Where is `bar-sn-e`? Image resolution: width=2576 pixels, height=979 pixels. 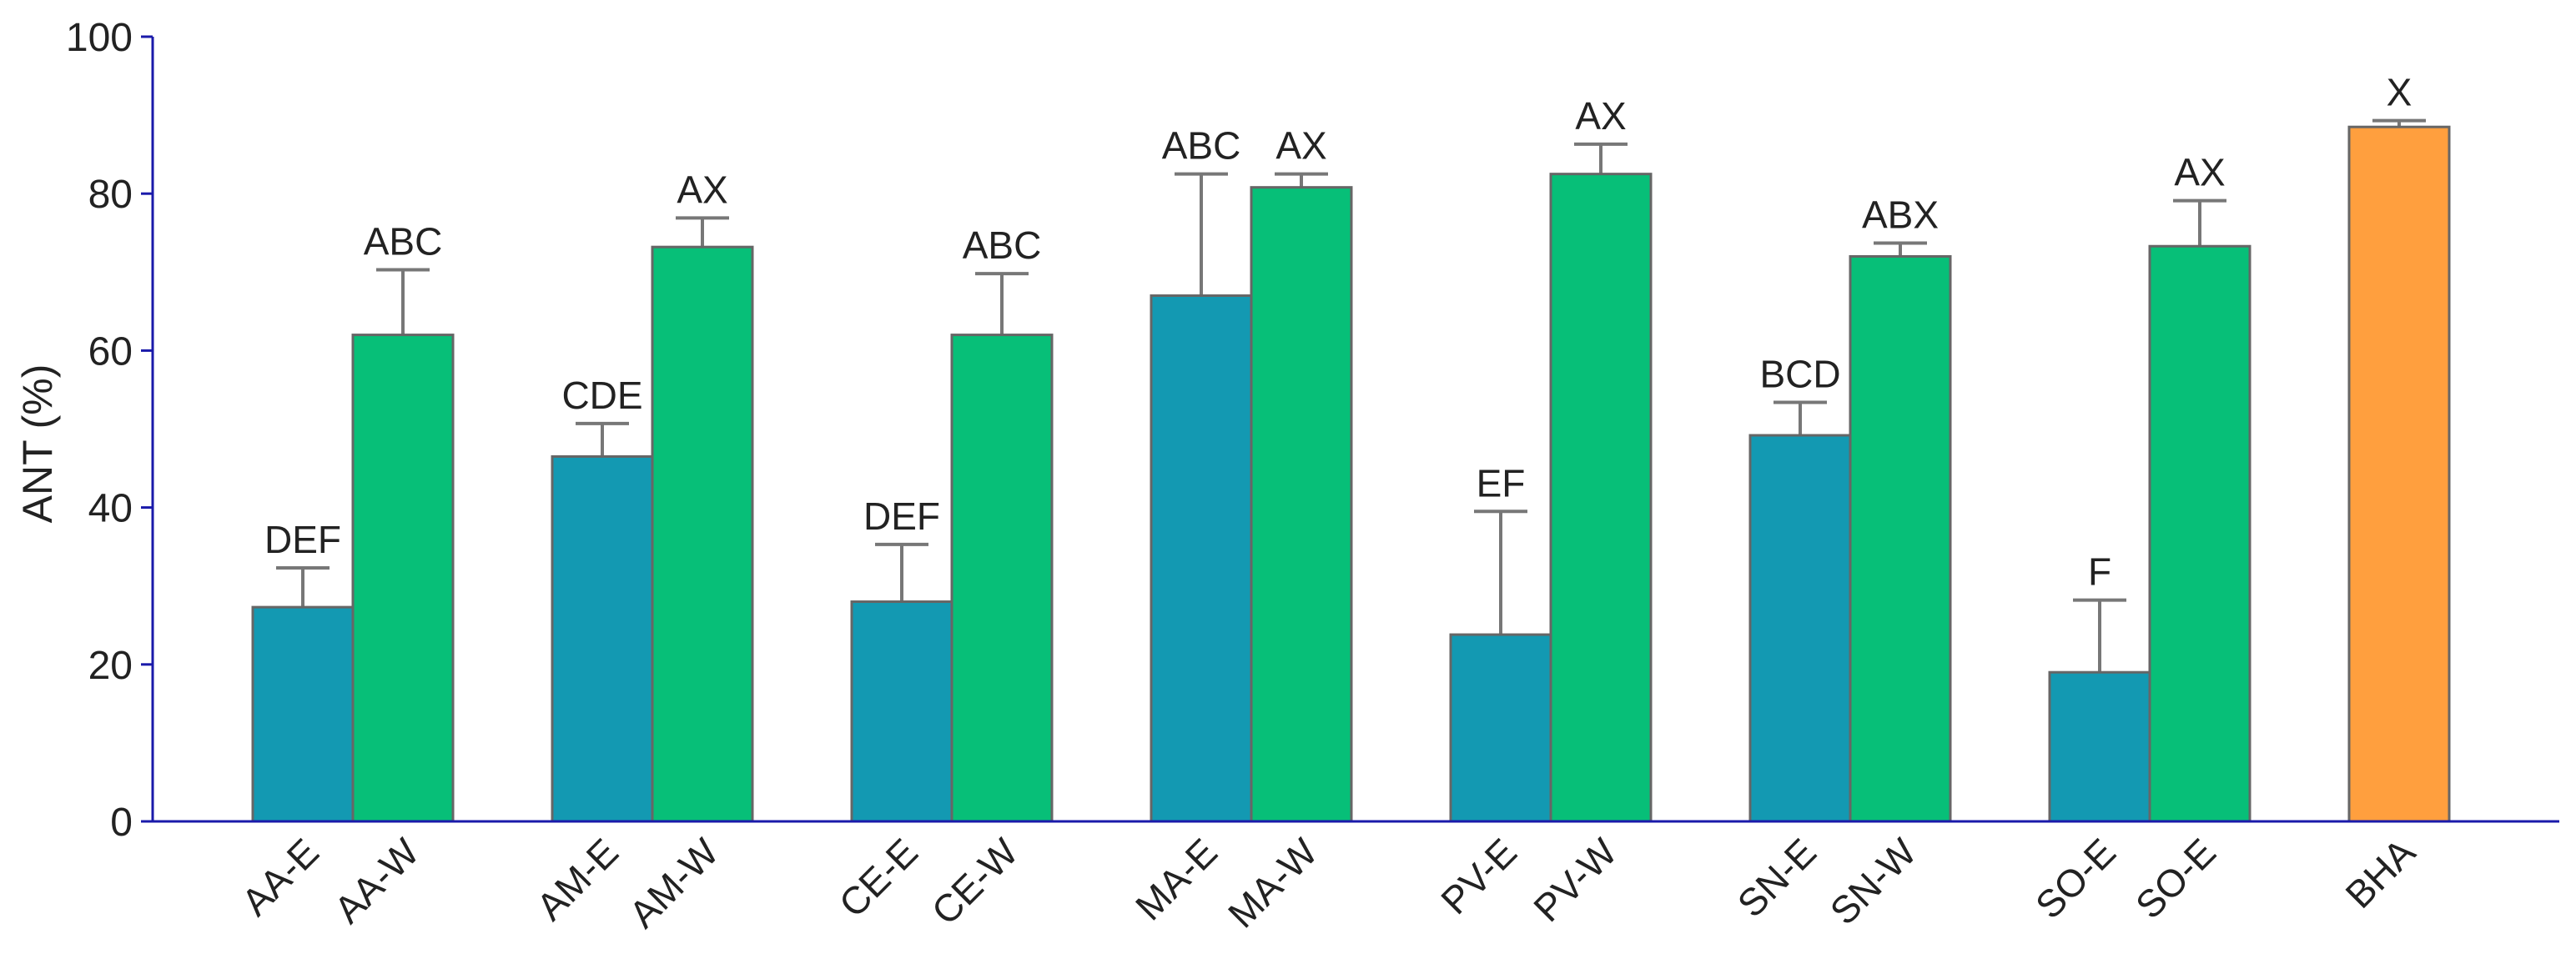 bar-sn-e is located at coordinates (1800, 629).